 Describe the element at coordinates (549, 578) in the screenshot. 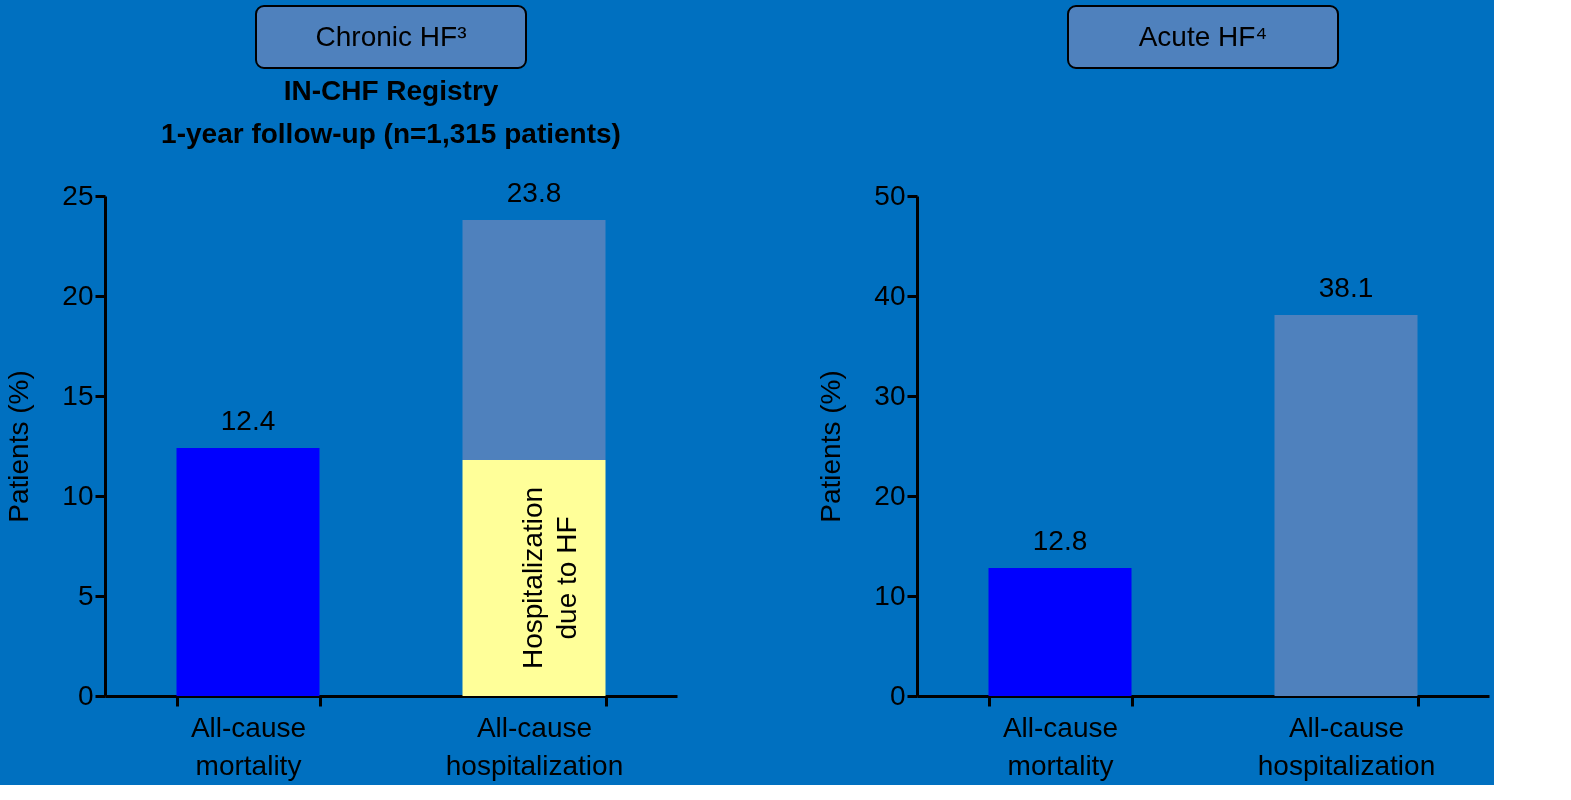

I see `series-label: Hospitalization due to HF` at that location.